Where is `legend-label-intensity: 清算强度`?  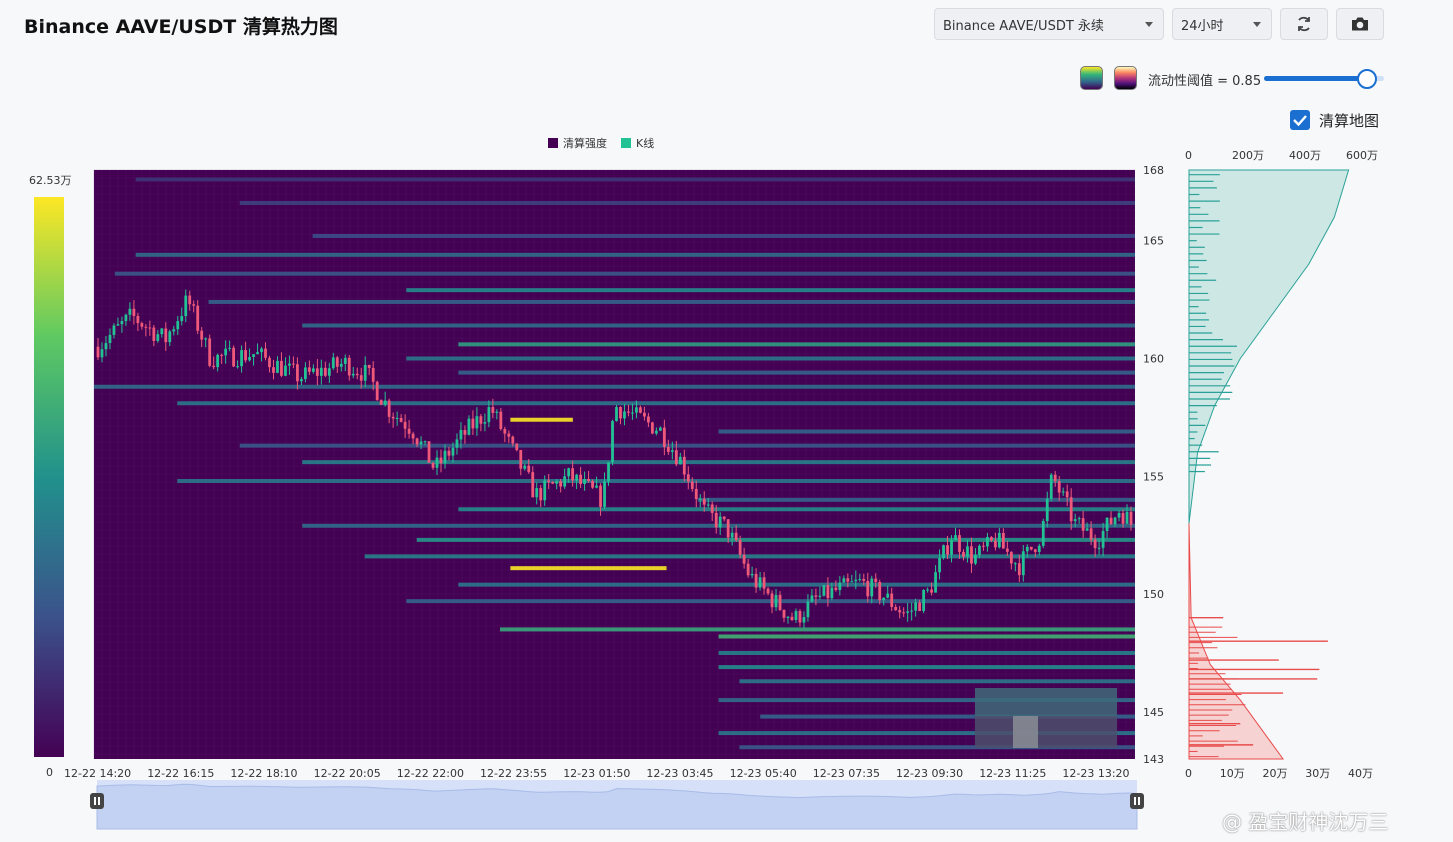 legend-label-intensity: 清算强度 is located at coordinates (585, 143).